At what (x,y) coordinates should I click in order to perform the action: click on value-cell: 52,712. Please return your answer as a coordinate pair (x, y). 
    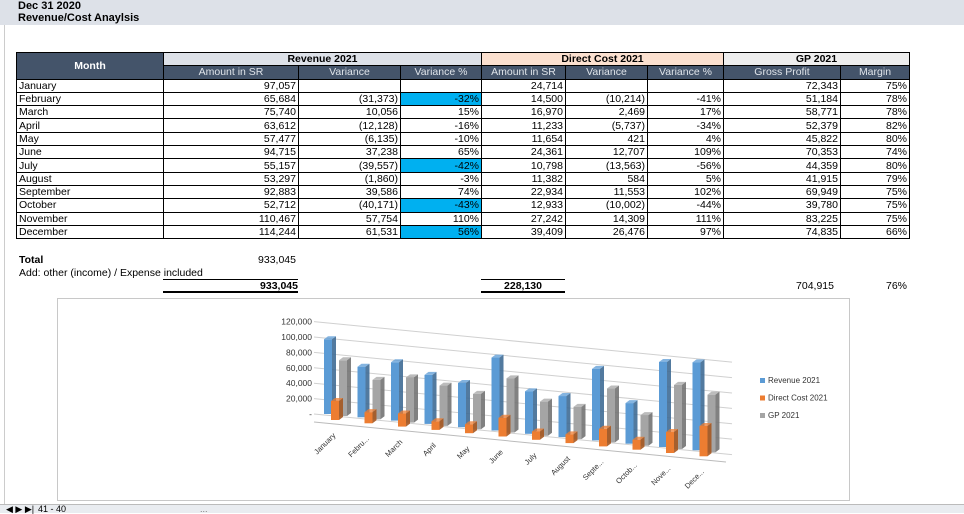
    Looking at the image, I should click on (231, 205).